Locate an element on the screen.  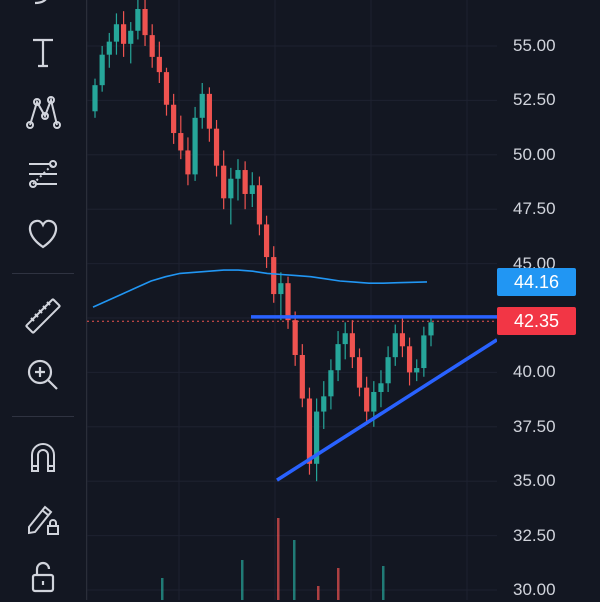
price-tick-label: 30.00 is located at coordinates (534, 589).